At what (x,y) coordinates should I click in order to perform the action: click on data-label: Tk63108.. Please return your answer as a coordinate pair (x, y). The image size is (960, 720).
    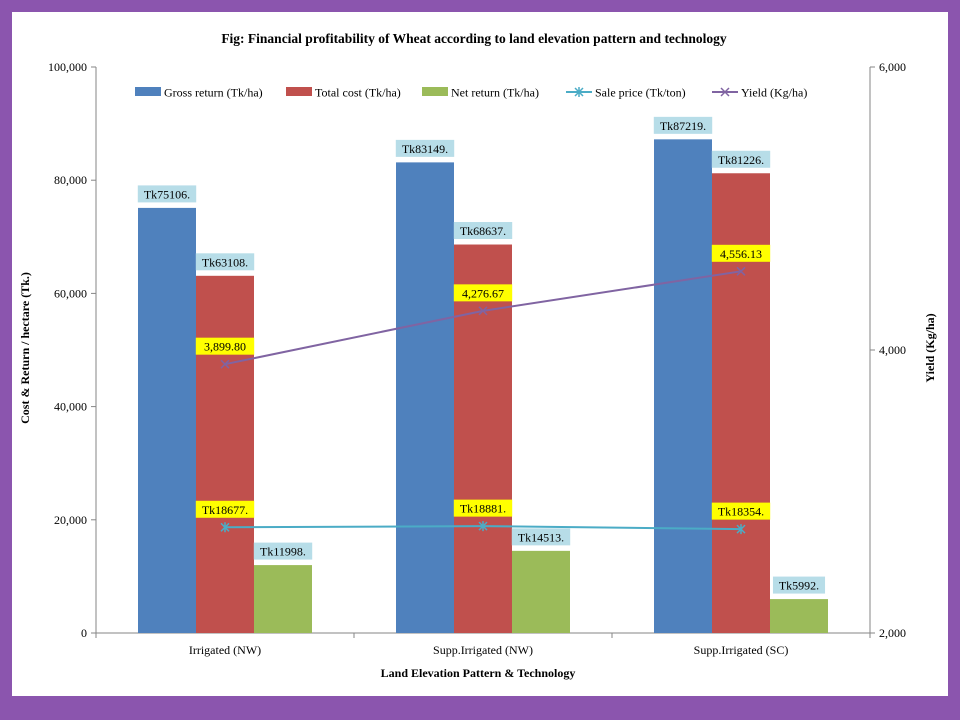
    Looking at the image, I should click on (225, 262).